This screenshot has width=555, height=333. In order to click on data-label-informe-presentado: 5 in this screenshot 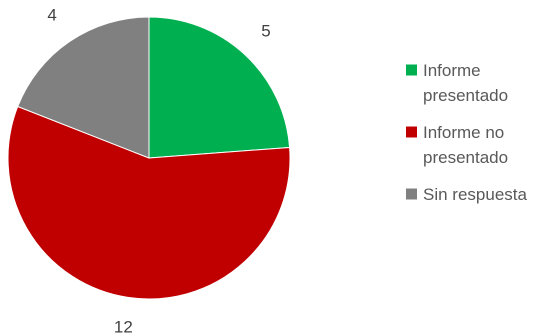, I will do `click(265, 30)`.